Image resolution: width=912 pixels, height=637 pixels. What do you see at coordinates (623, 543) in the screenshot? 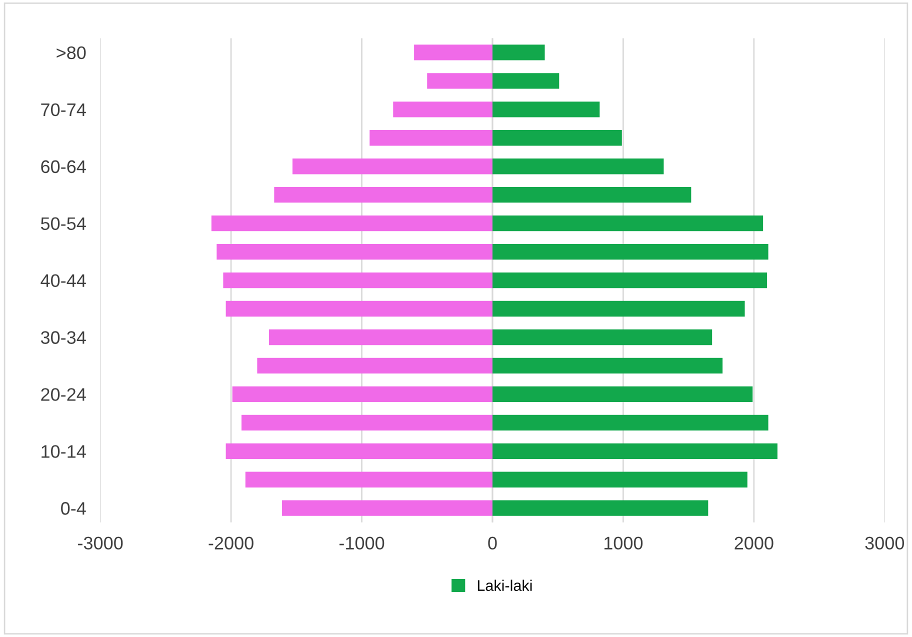
I see `x-tick-label: 1000` at bounding box center [623, 543].